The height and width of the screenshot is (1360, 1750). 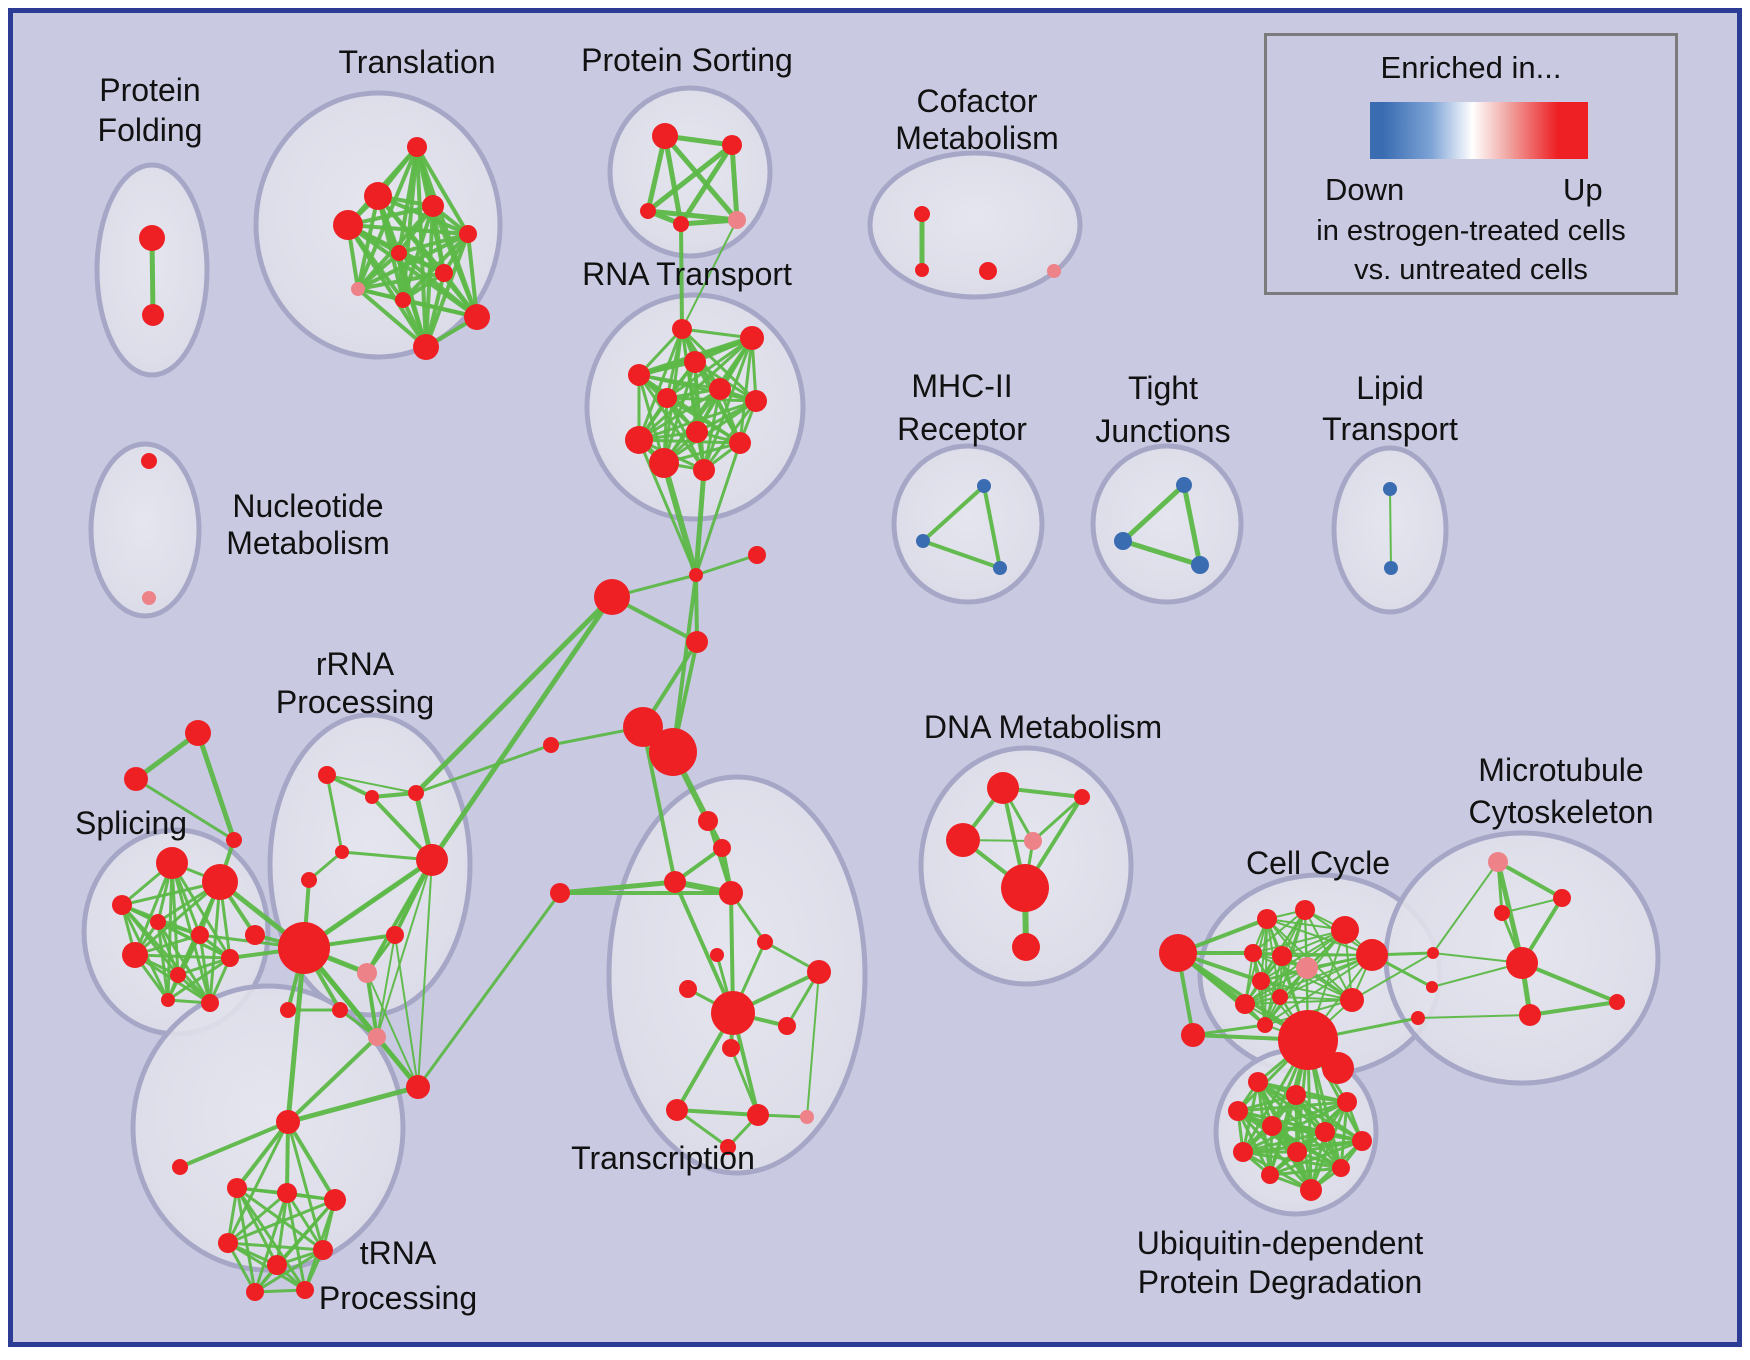 I want to click on node-mh1, so click(x=984, y=486).